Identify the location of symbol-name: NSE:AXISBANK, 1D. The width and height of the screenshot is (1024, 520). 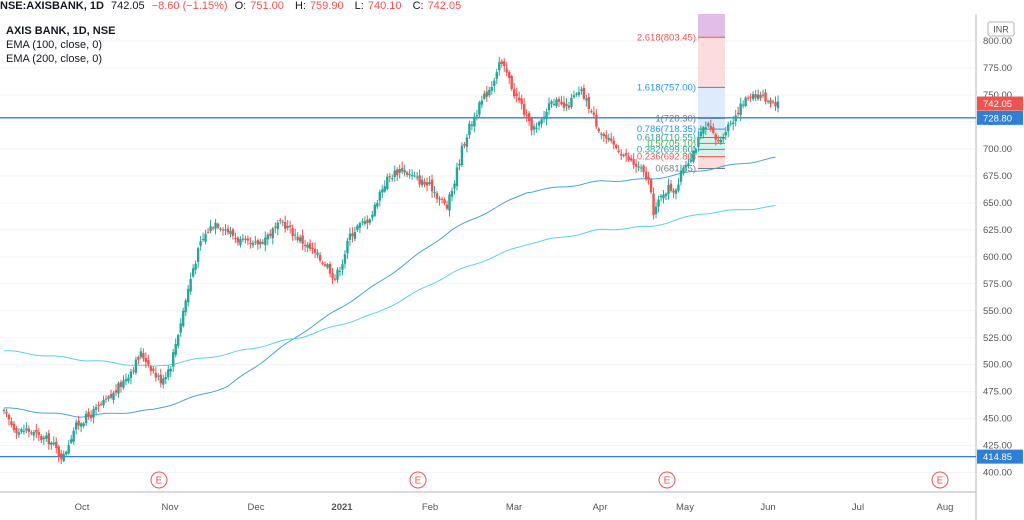
(52, 6).